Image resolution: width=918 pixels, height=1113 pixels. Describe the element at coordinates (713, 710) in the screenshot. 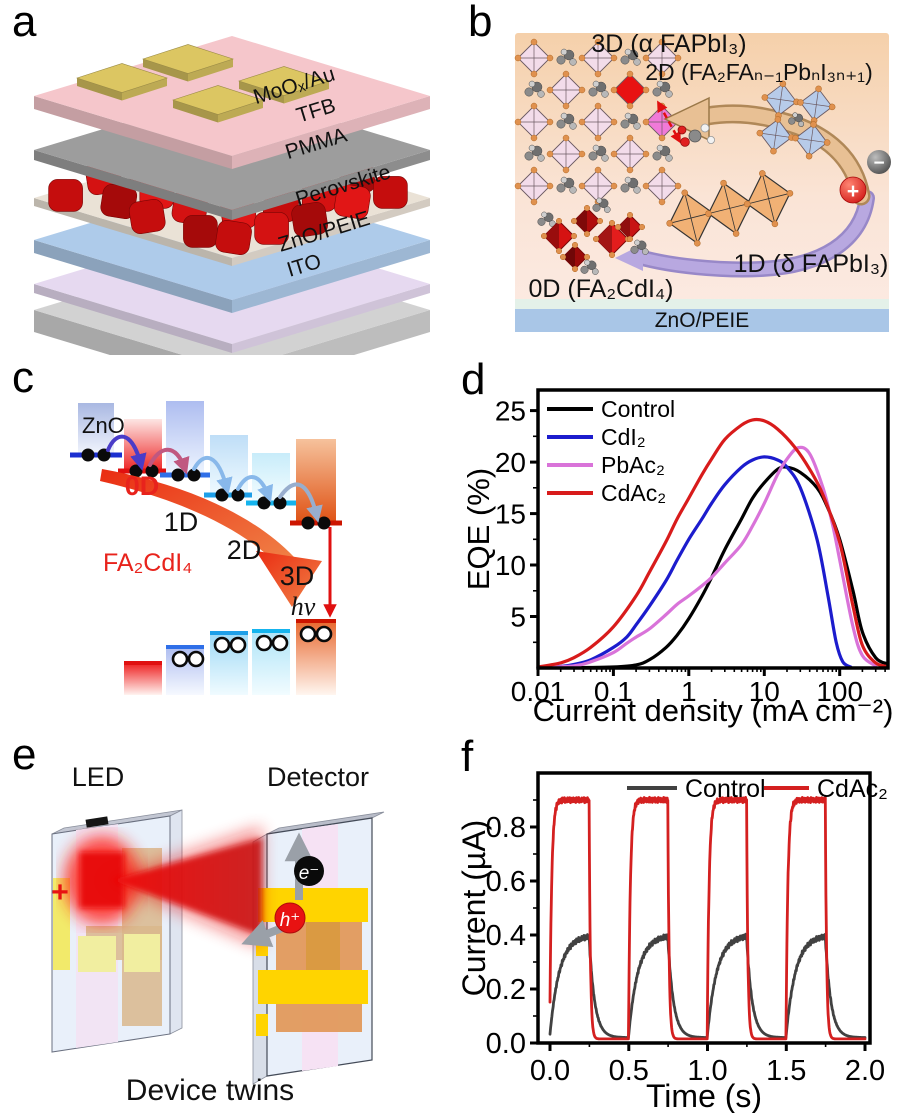

I see `x-axis-label: Current density (mA cm⁻²)` at that location.